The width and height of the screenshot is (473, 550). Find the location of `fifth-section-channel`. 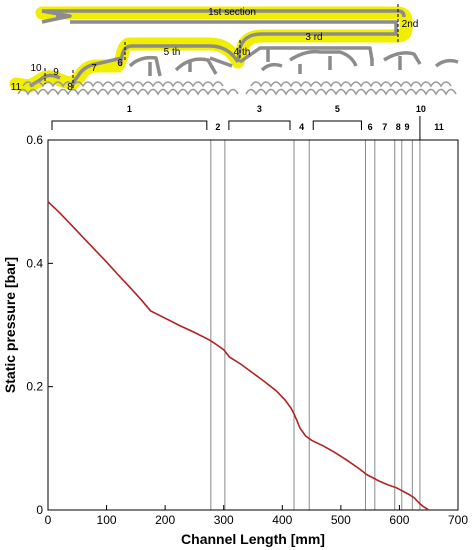

fifth-section-channel is located at coordinates (179, 55).